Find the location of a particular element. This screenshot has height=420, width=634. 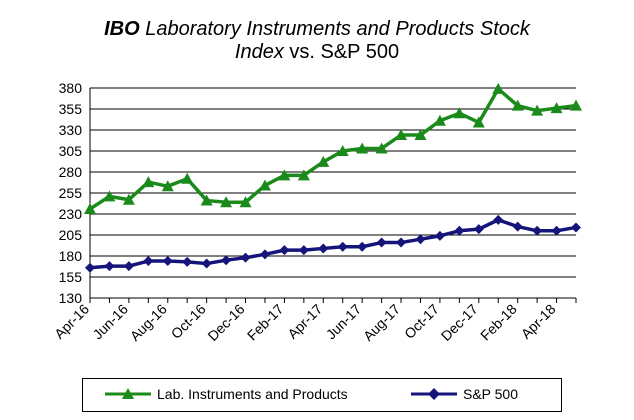

y-tick-label: 255 is located at coordinates (71, 193).